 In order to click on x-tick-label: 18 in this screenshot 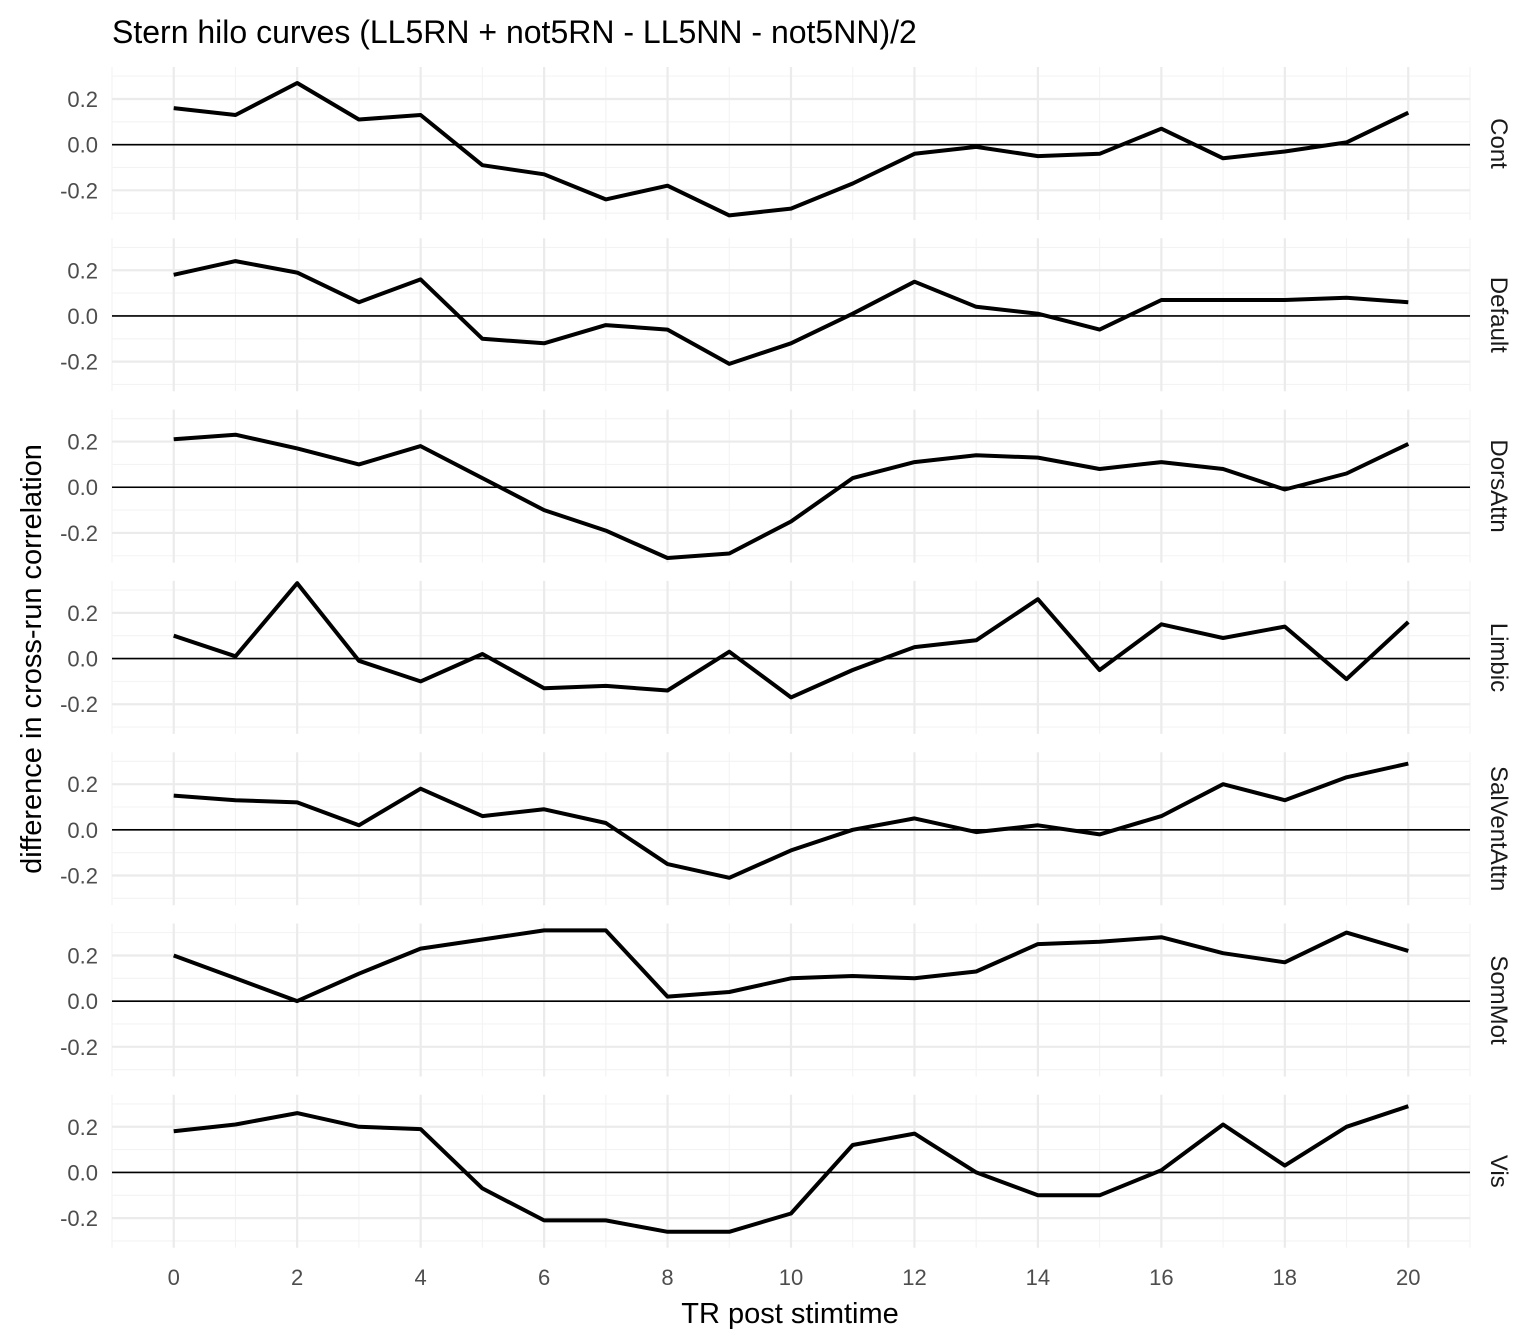, I will do `click(1285, 1277)`.